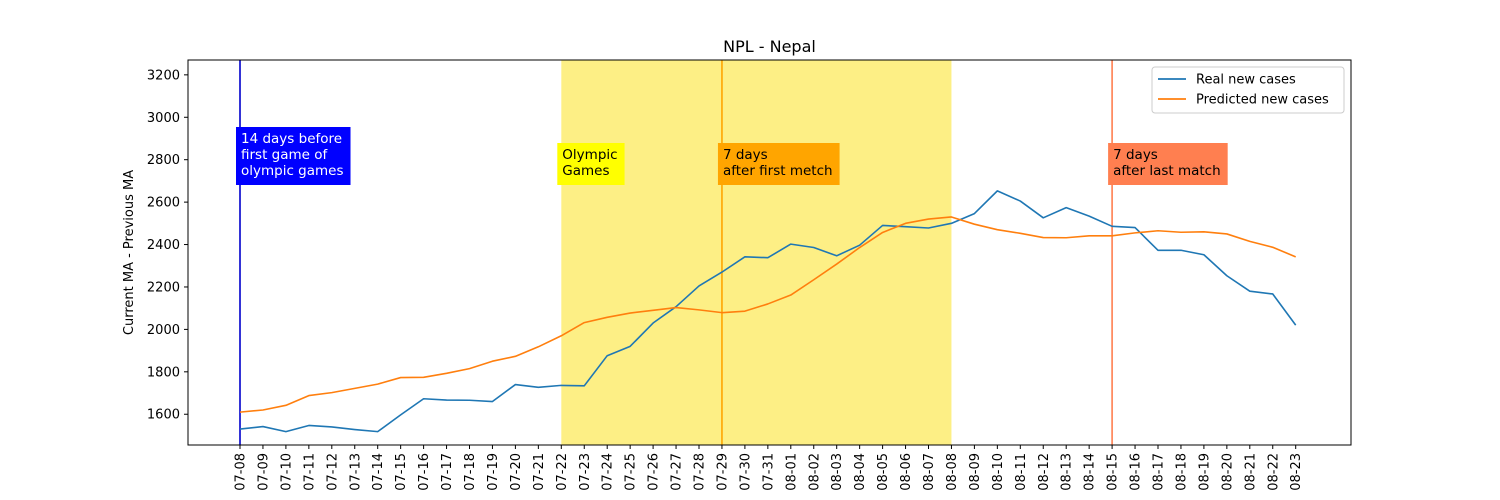 The width and height of the screenshot is (1500, 500). What do you see at coordinates (722, 472) in the screenshot?
I see `x-tick-label: 07-29` at bounding box center [722, 472].